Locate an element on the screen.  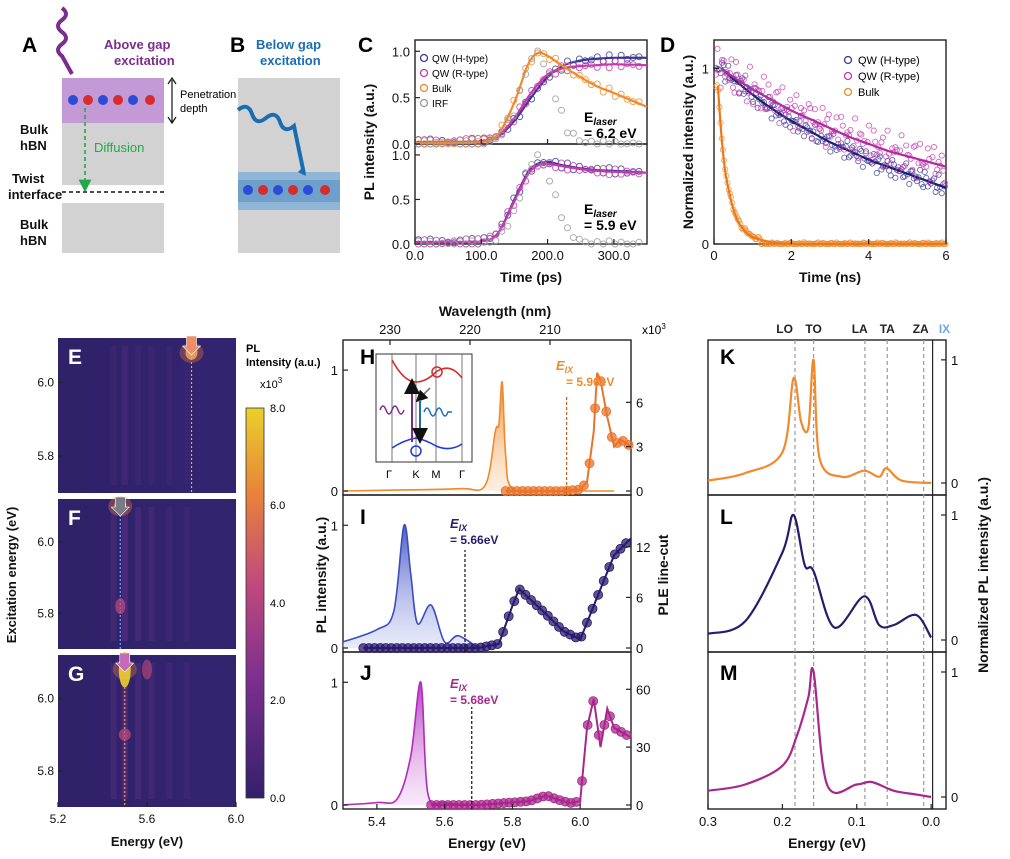
klm-y-ticklabel: 0 is located at coordinates (954, 640).